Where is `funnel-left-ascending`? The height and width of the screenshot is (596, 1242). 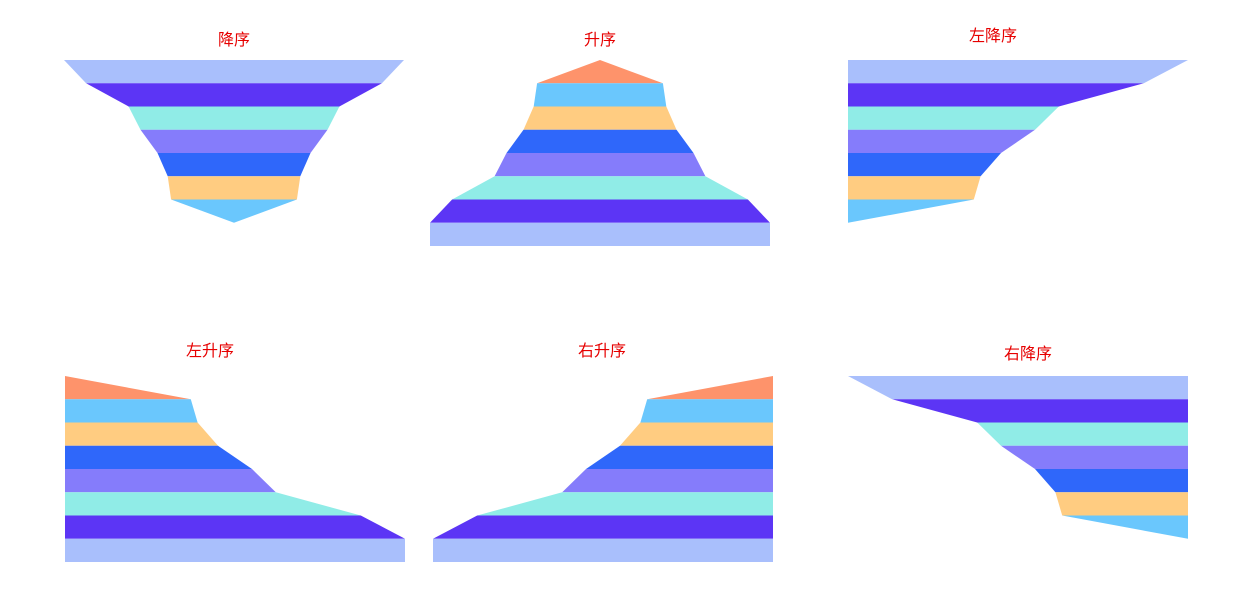
funnel-left-ascending is located at coordinates (235, 469).